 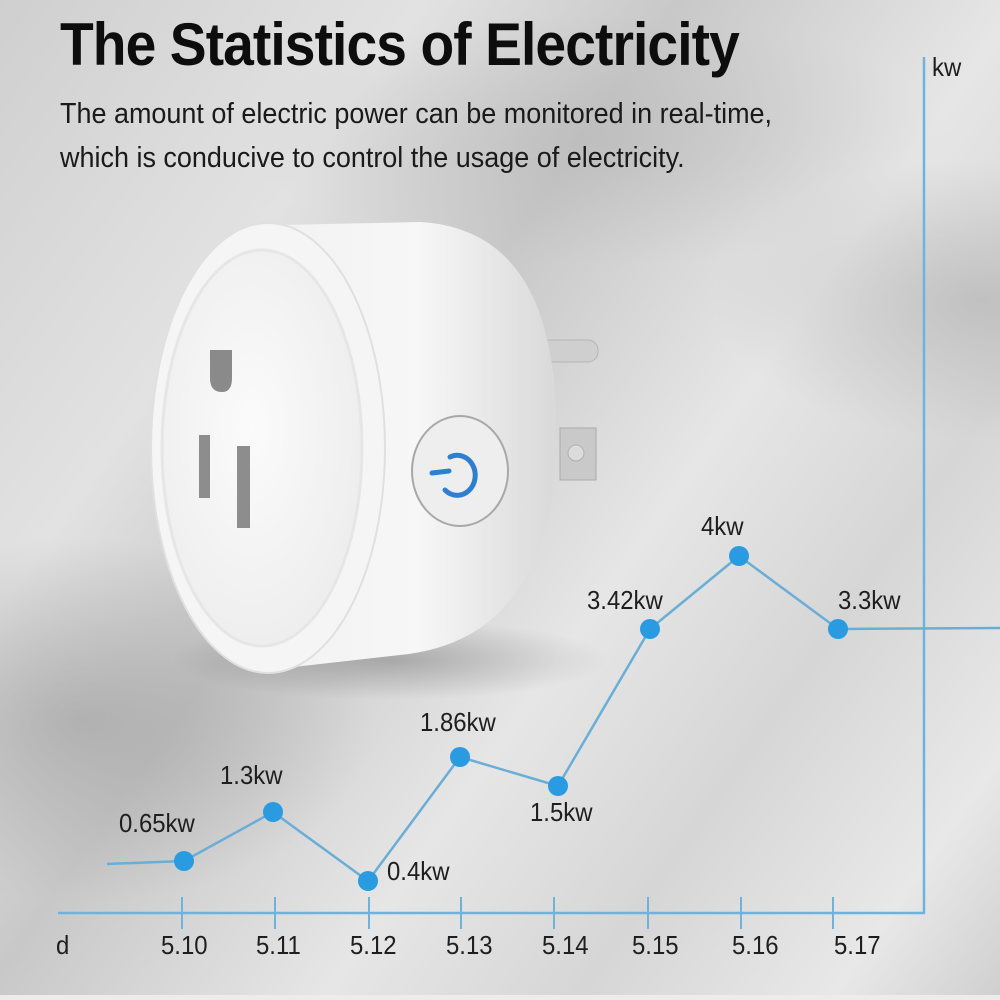 I want to click on data-label: 4kw, so click(x=722, y=526).